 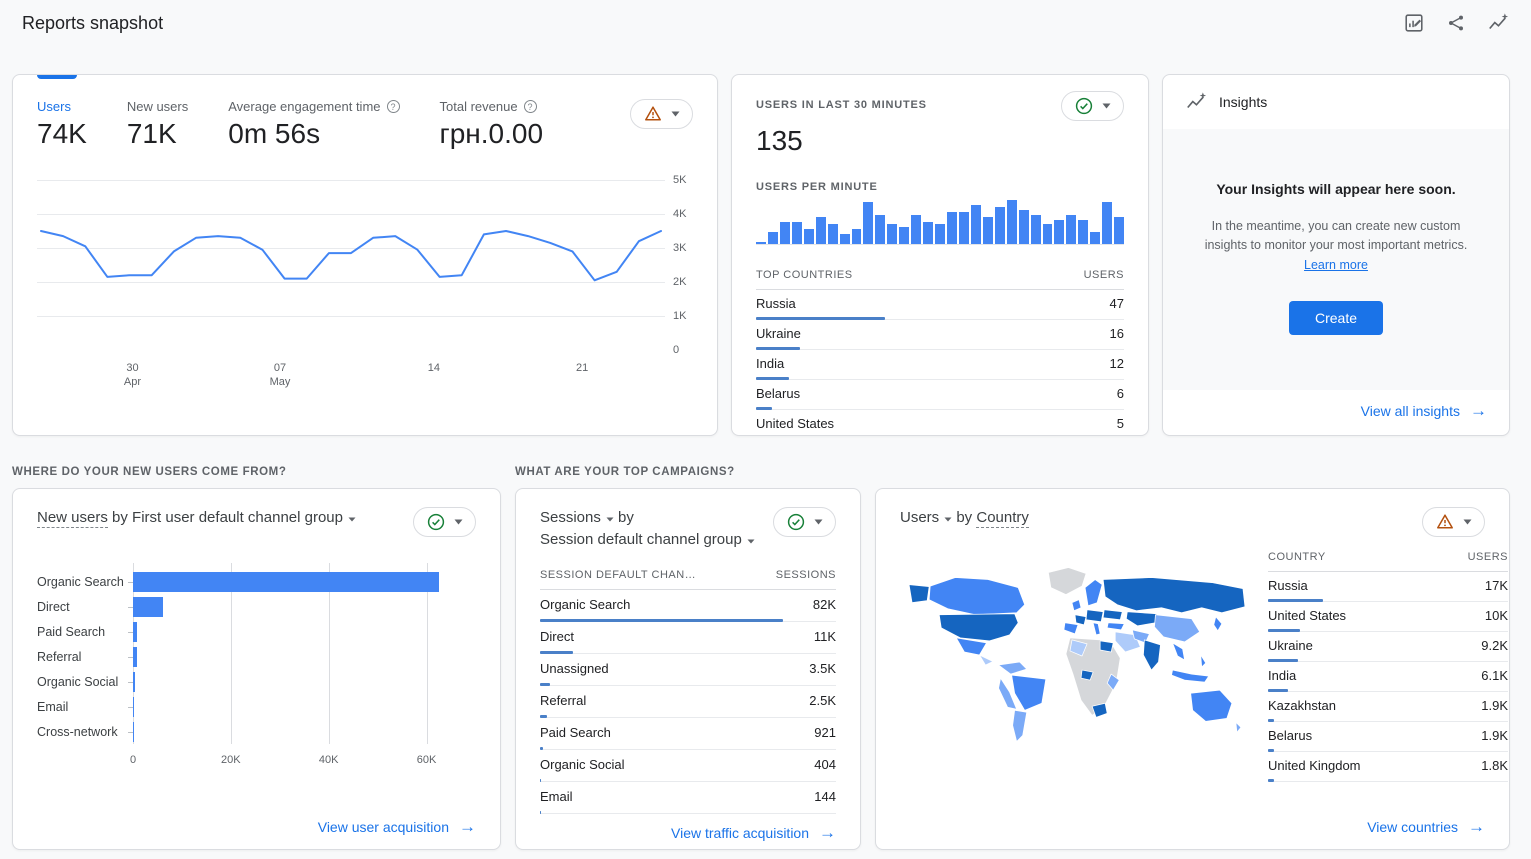 I want to click on metric-tab-total-revenue: Total revenue? грн.0.00, so click(x=492, y=124).